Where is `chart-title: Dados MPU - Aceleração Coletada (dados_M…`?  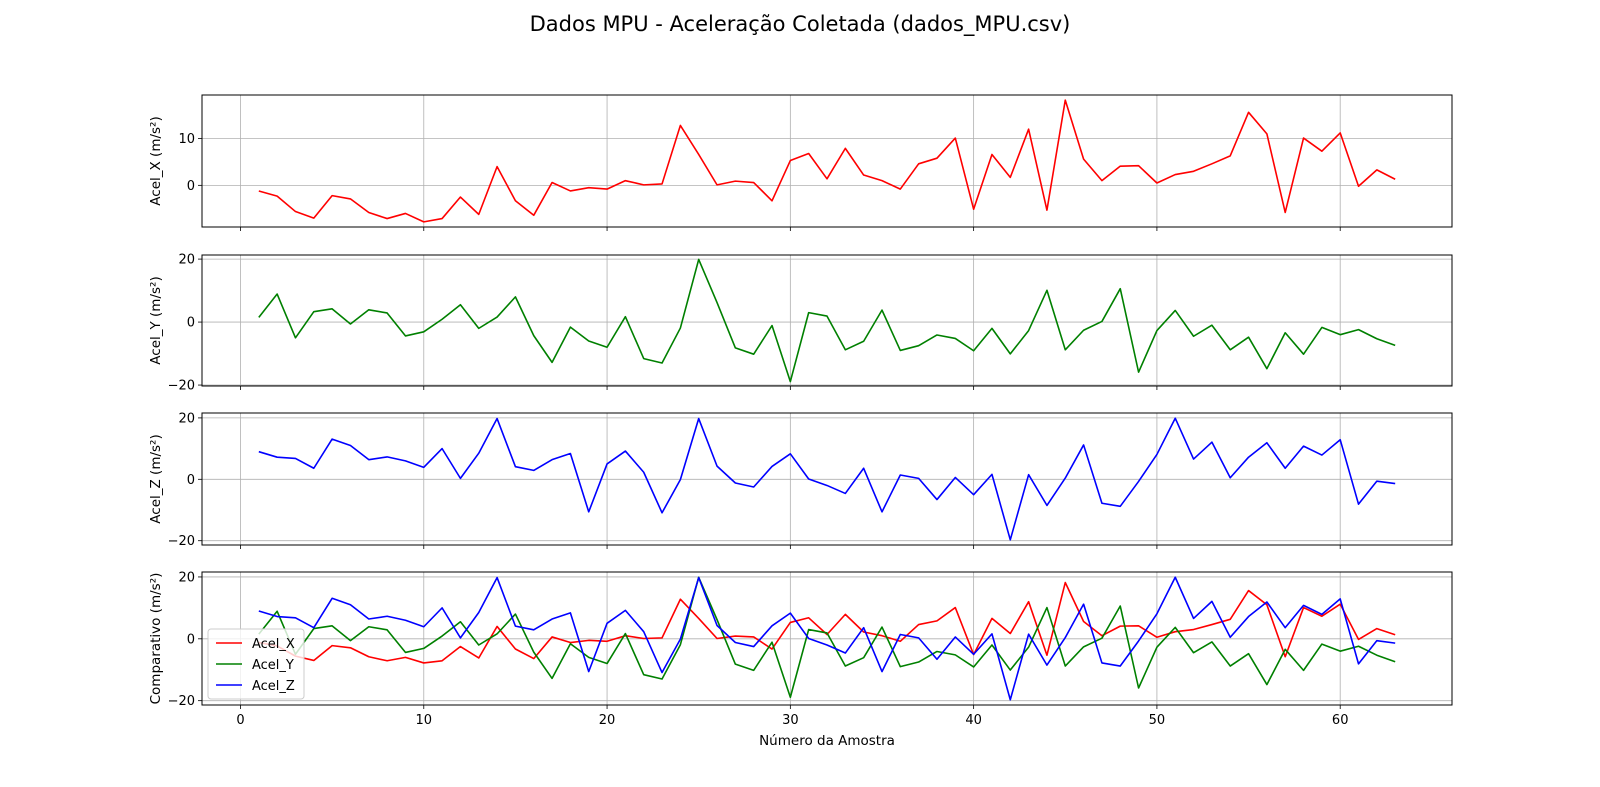
chart-title: Dados MPU - Aceleração Coletada (dados_M… is located at coordinates (800, 24).